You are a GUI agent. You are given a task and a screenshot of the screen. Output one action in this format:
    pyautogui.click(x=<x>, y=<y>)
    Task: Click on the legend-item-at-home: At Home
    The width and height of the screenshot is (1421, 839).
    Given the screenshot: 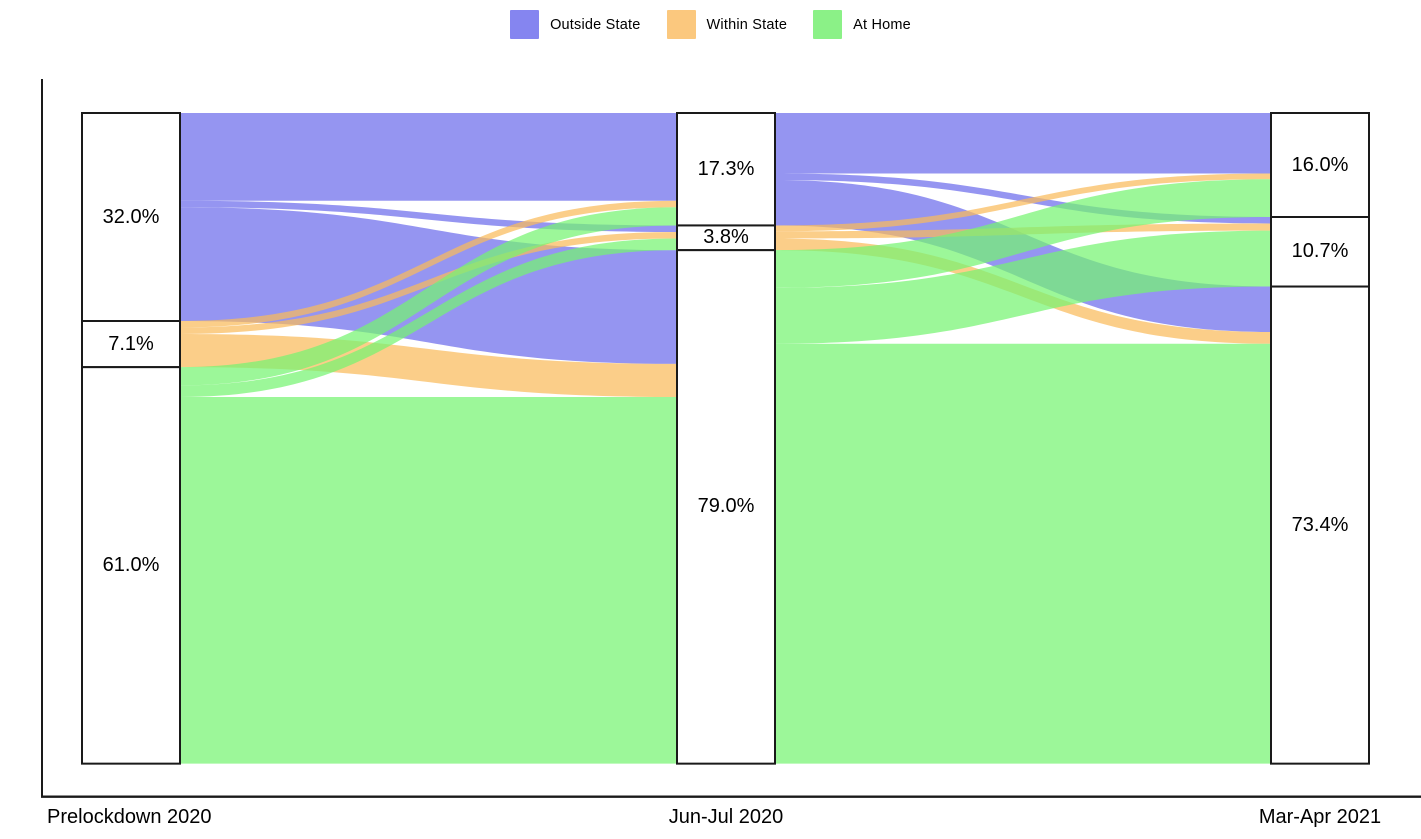 What is the action you would take?
    pyautogui.click(x=862, y=24)
    